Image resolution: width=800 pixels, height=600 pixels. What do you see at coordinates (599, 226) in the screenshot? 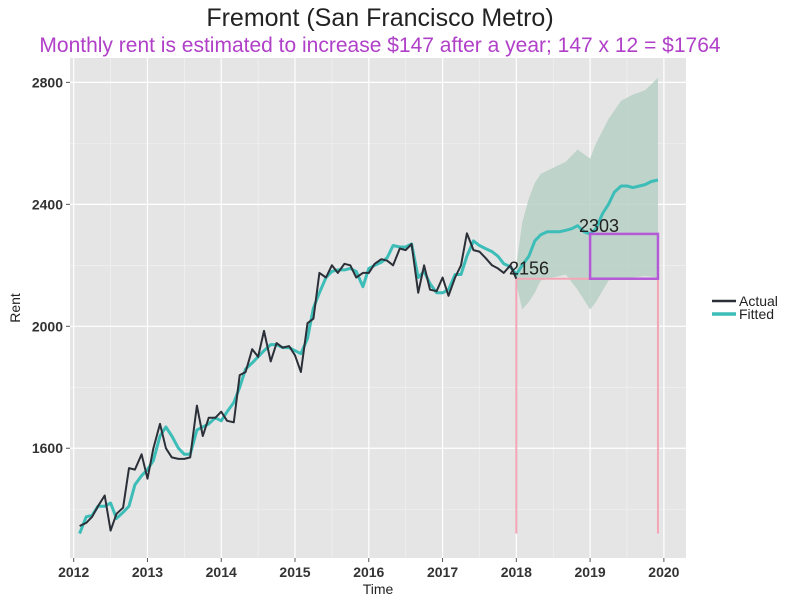
I see `value-annotation: 2303` at bounding box center [599, 226].